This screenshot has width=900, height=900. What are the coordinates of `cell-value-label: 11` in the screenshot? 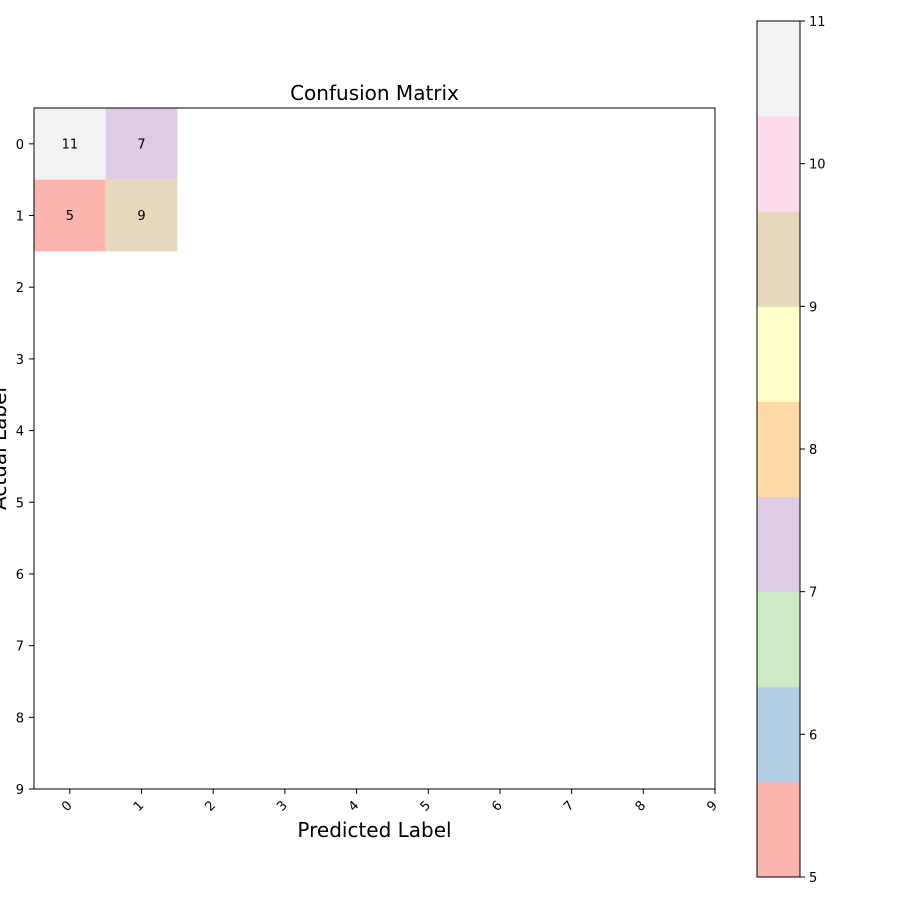 It's located at (70, 144).